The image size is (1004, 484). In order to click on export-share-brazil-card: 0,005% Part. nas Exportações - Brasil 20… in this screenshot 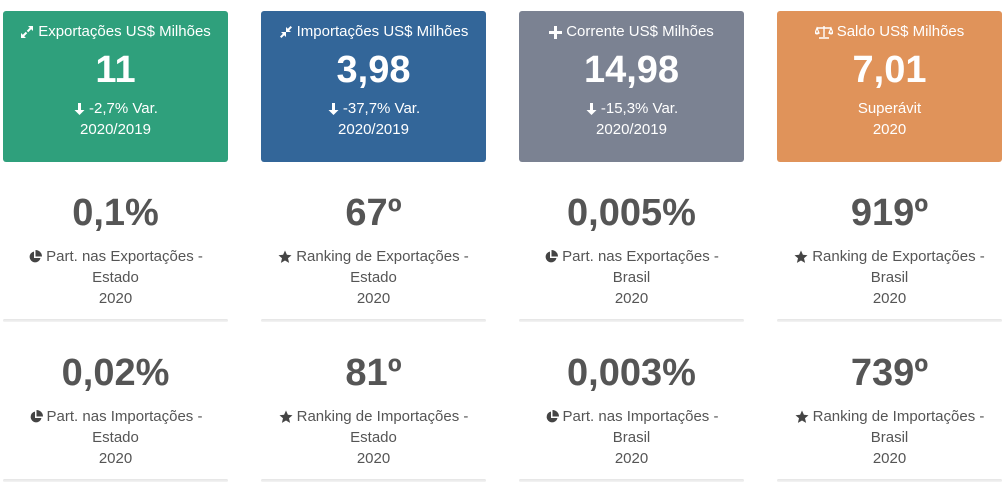, I will do `click(631, 242)`.